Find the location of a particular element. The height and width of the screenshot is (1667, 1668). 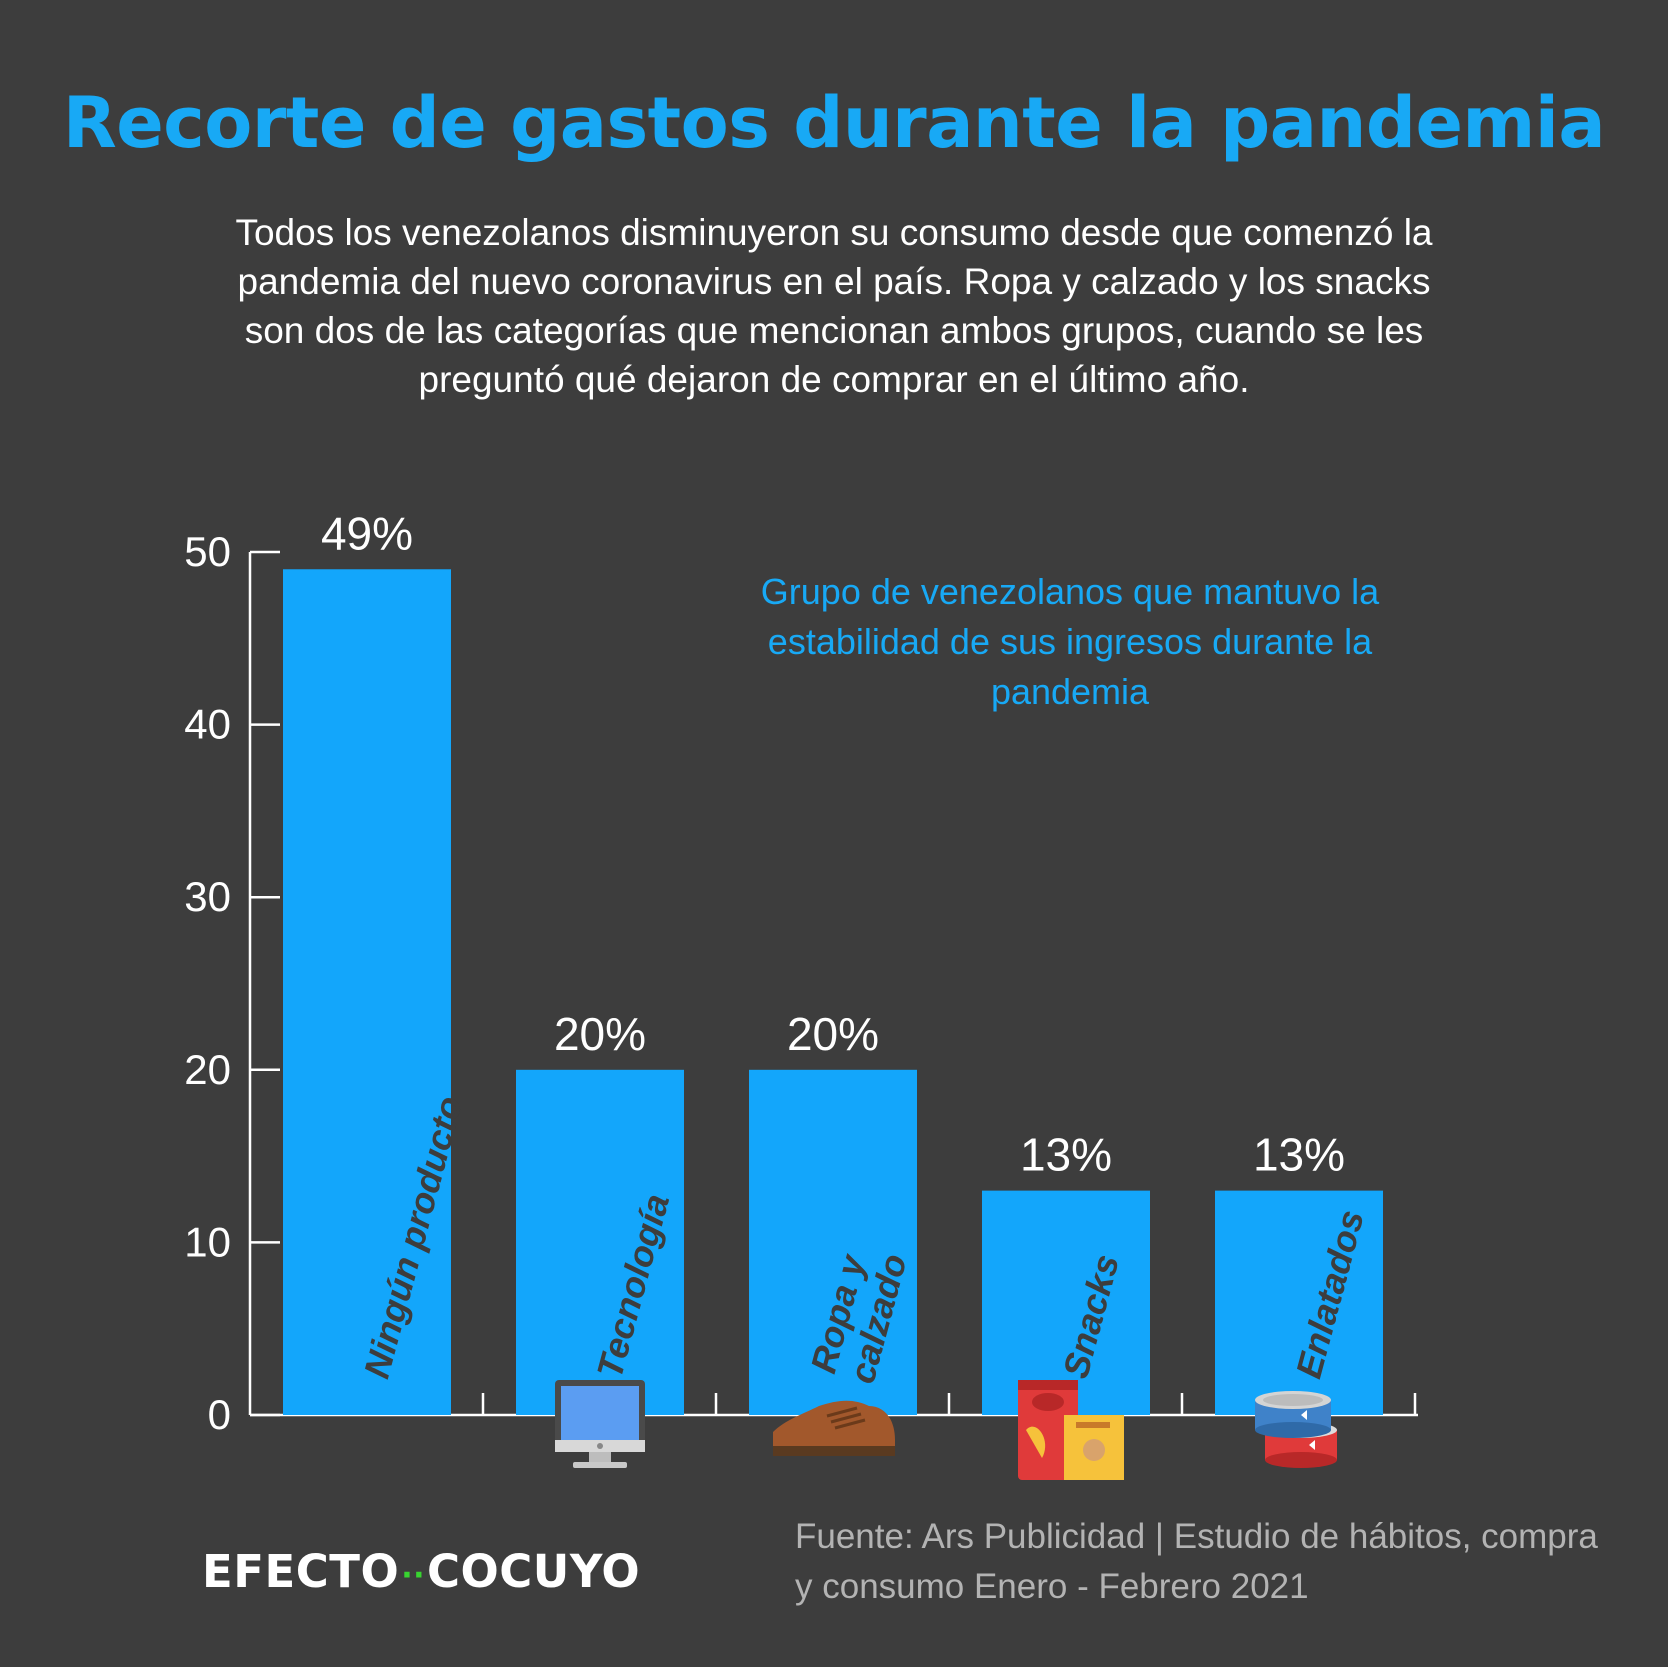

monitor-icon is located at coordinates (600, 1424).